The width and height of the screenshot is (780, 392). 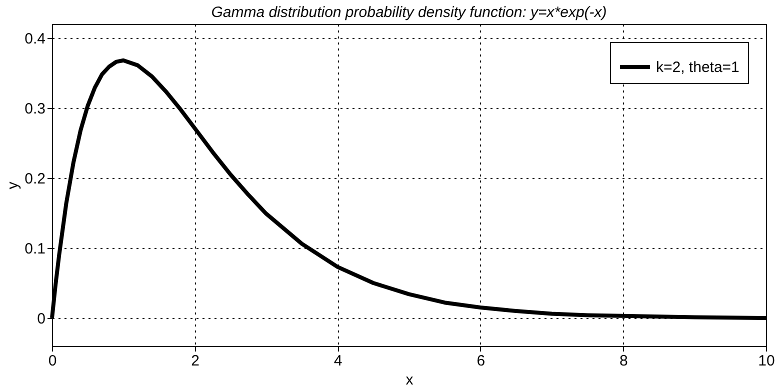 What do you see at coordinates (766, 361) in the screenshot?
I see `x-tick-label: 10` at bounding box center [766, 361].